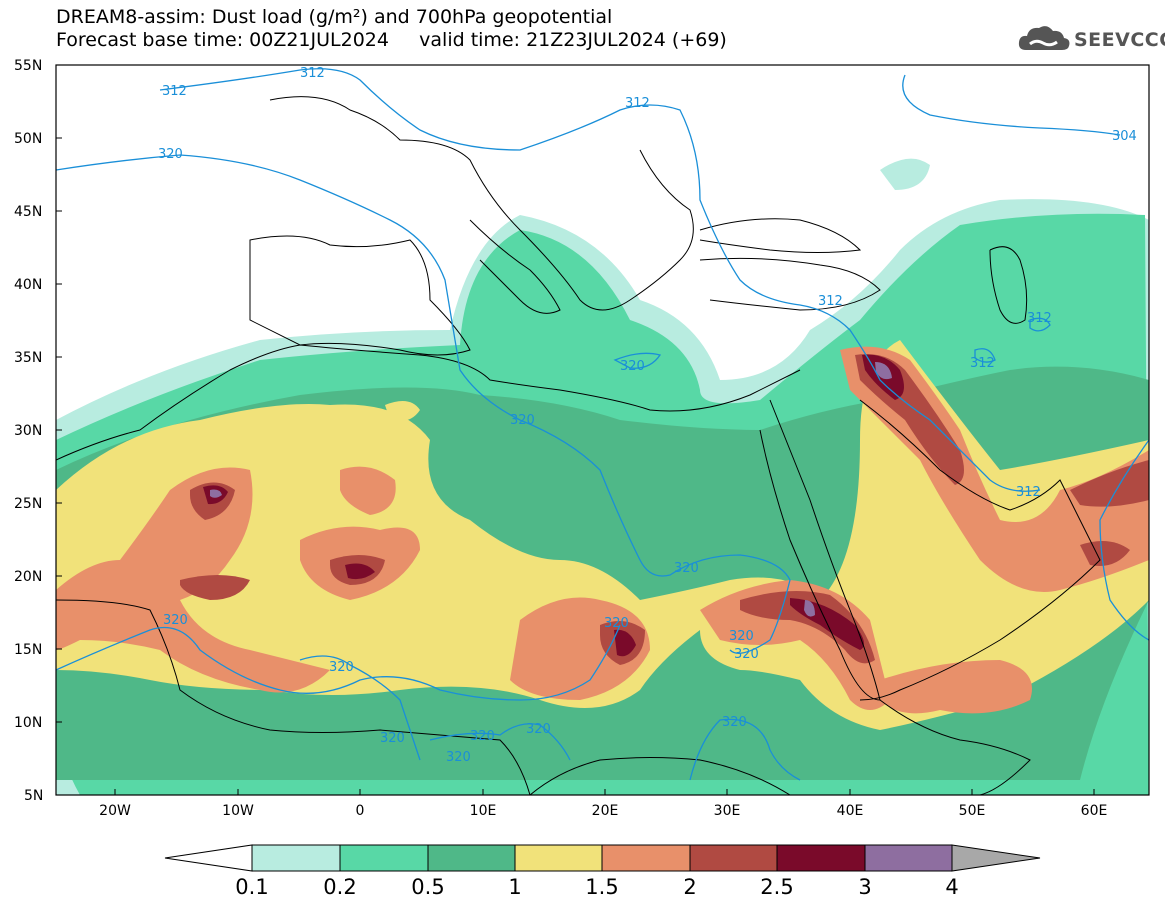 Image resolution: width=1165 pixels, height=911 pixels. Describe the element at coordinates (28, 285) in the screenshot. I see `lat-label: 40N` at that location.